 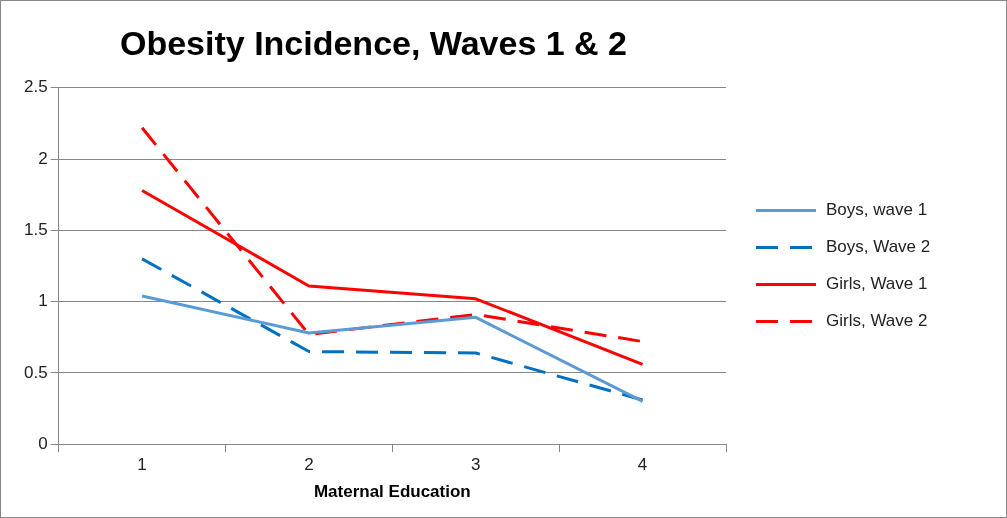 What do you see at coordinates (373, 42) in the screenshot?
I see `chart-title: Obesity Incidence, Waves 1 & 2` at bounding box center [373, 42].